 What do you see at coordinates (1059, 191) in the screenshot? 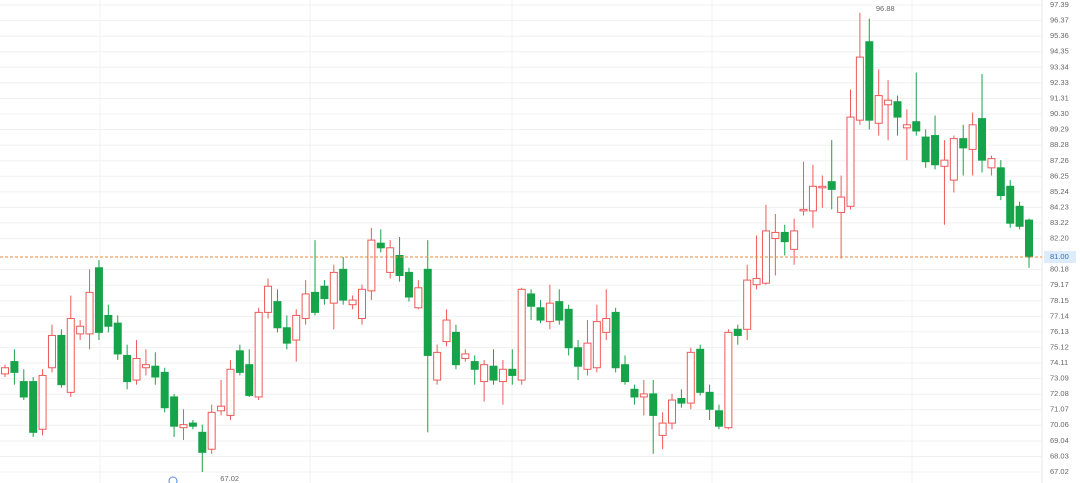
I see `y-tick-label: 85.24` at bounding box center [1059, 191].